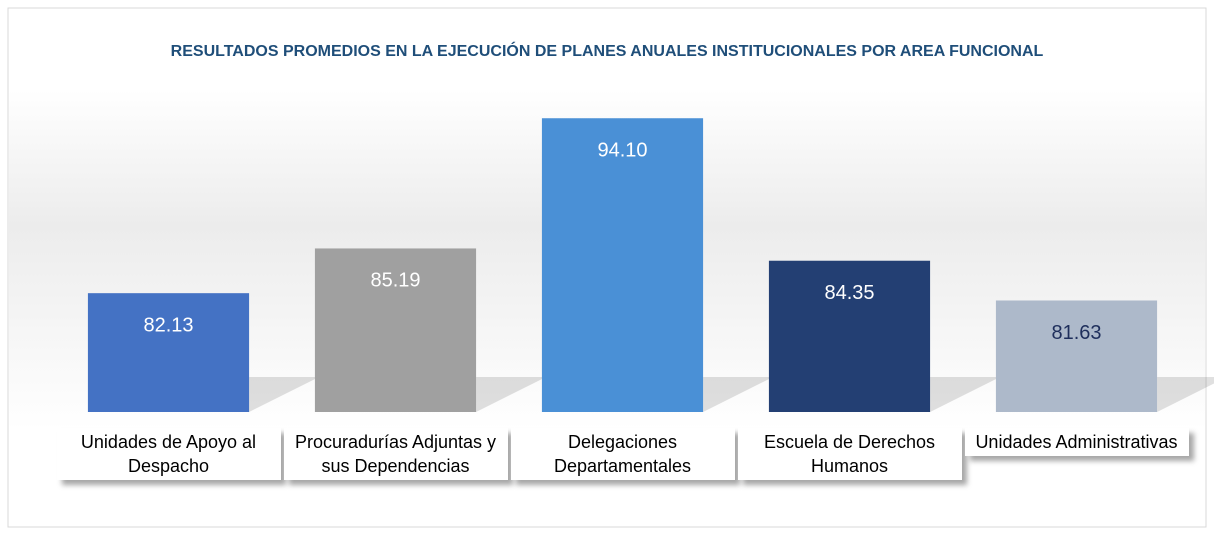 Image resolution: width=1214 pixels, height=537 pixels. What do you see at coordinates (1076, 333) in the screenshot?
I see `value-label: 81.63` at bounding box center [1076, 333].